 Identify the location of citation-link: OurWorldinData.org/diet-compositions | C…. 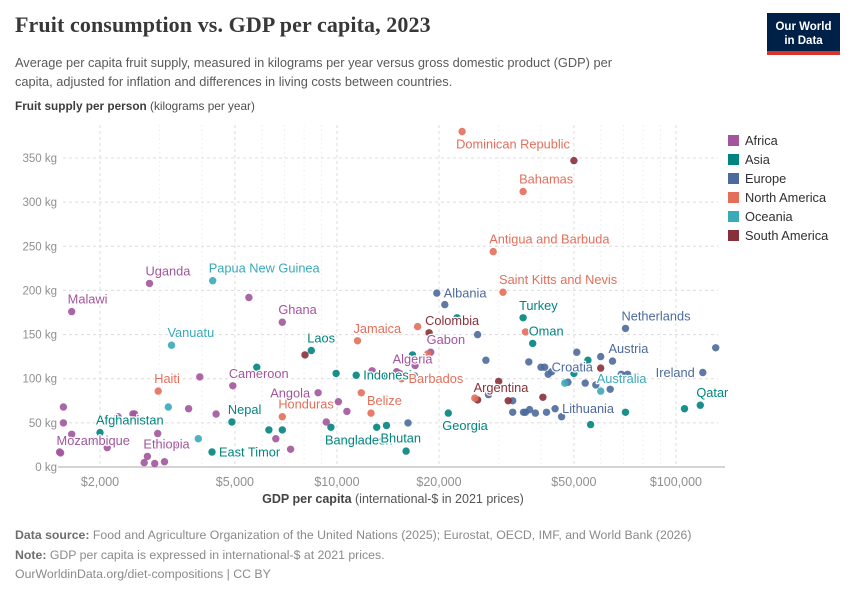
(143, 574).